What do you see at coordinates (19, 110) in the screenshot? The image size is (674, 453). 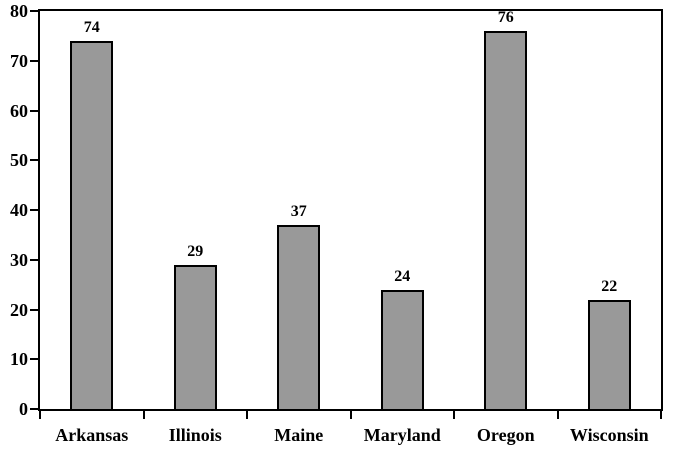 I see `y-axis-tick-label: 60` at bounding box center [19, 110].